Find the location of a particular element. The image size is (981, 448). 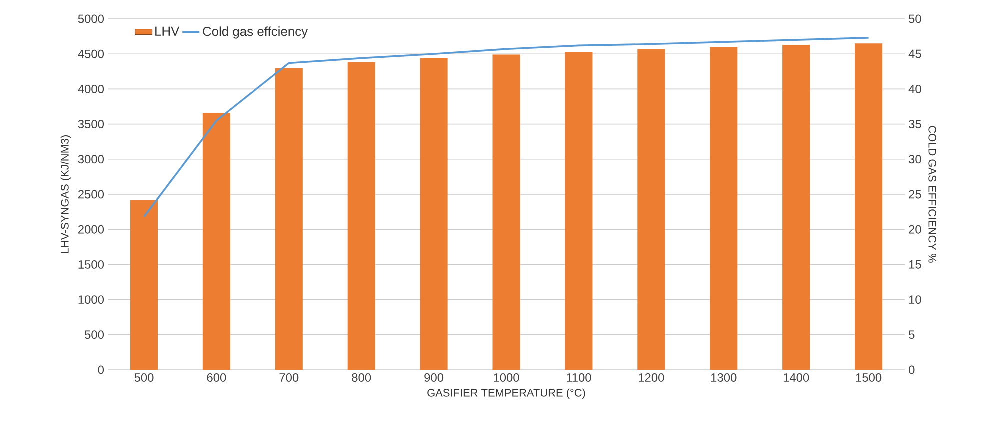

y2-tick-label: 25 is located at coordinates (915, 194).